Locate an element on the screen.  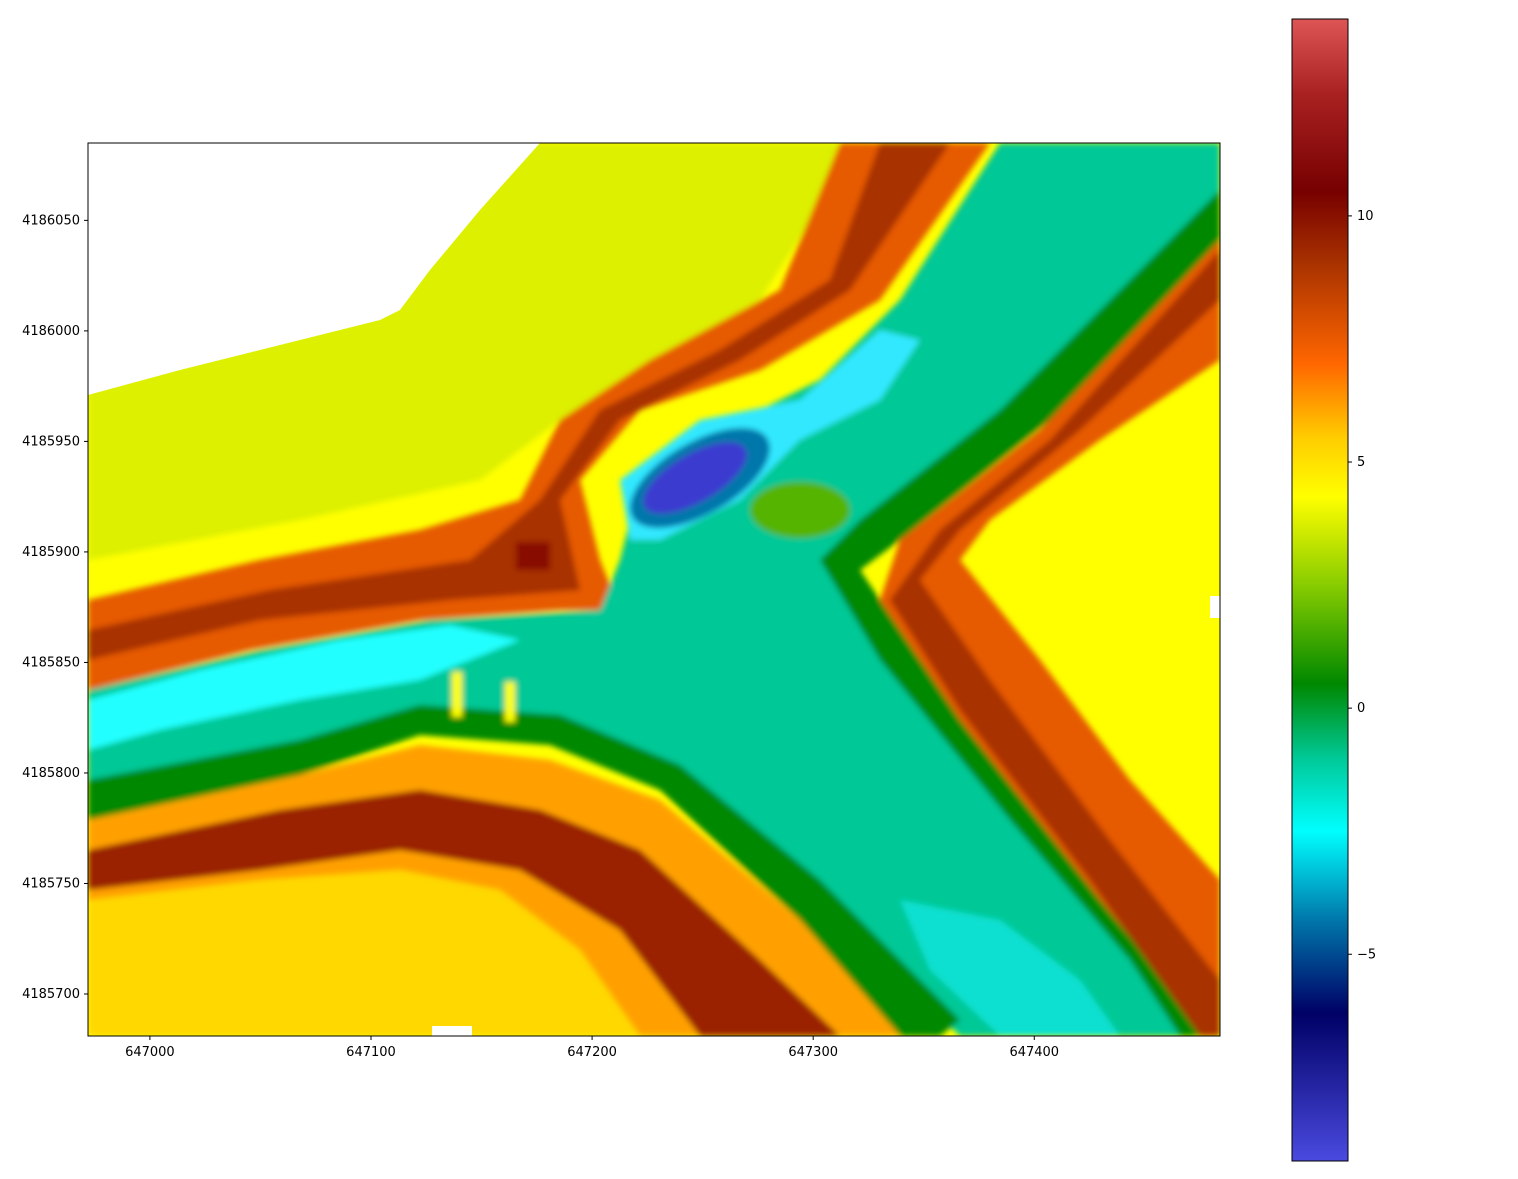
colorbar-tick-label: 5 is located at coordinates (1361, 462).